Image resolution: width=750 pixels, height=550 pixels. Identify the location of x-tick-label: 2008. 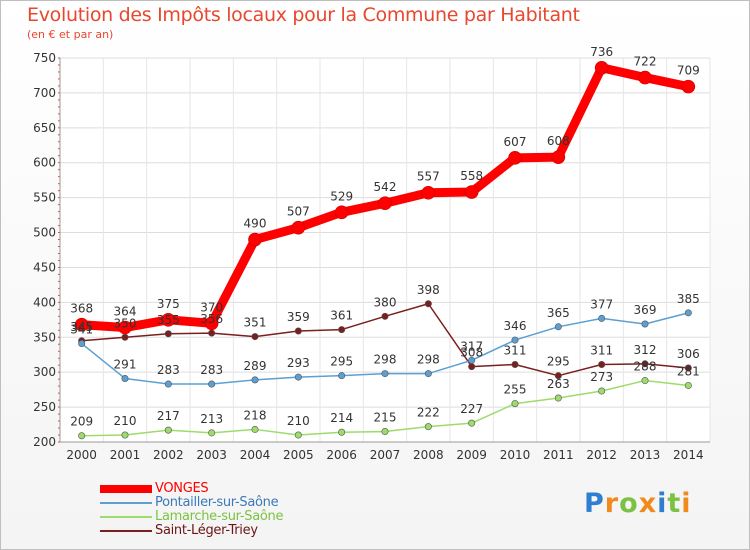
(428, 455).